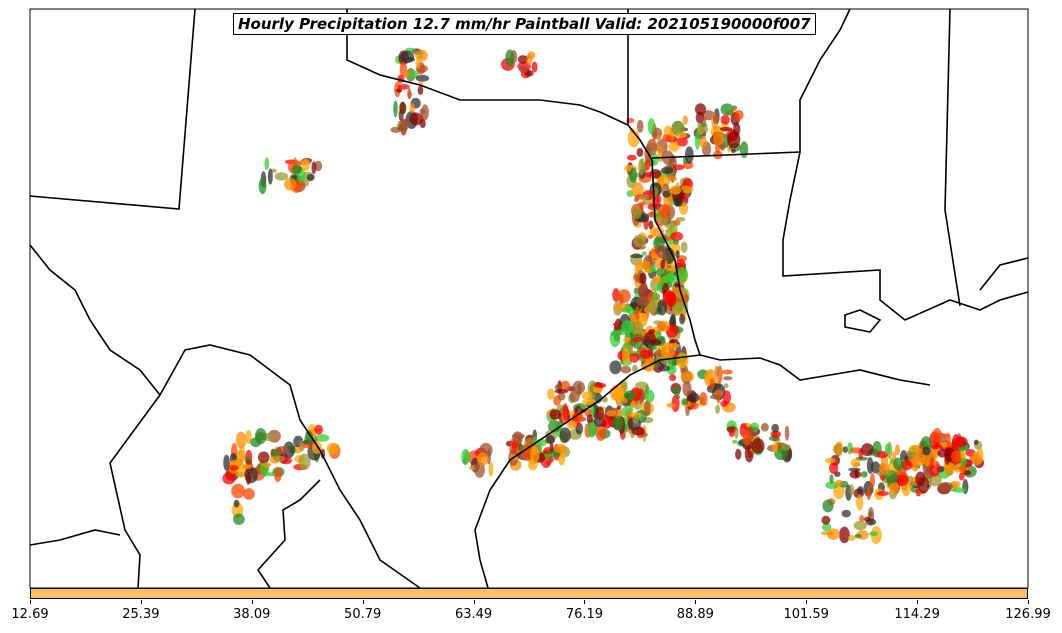 This screenshot has height=633, width=1062. I want to click on colorbar-tick-label: 114.29, so click(917, 614).